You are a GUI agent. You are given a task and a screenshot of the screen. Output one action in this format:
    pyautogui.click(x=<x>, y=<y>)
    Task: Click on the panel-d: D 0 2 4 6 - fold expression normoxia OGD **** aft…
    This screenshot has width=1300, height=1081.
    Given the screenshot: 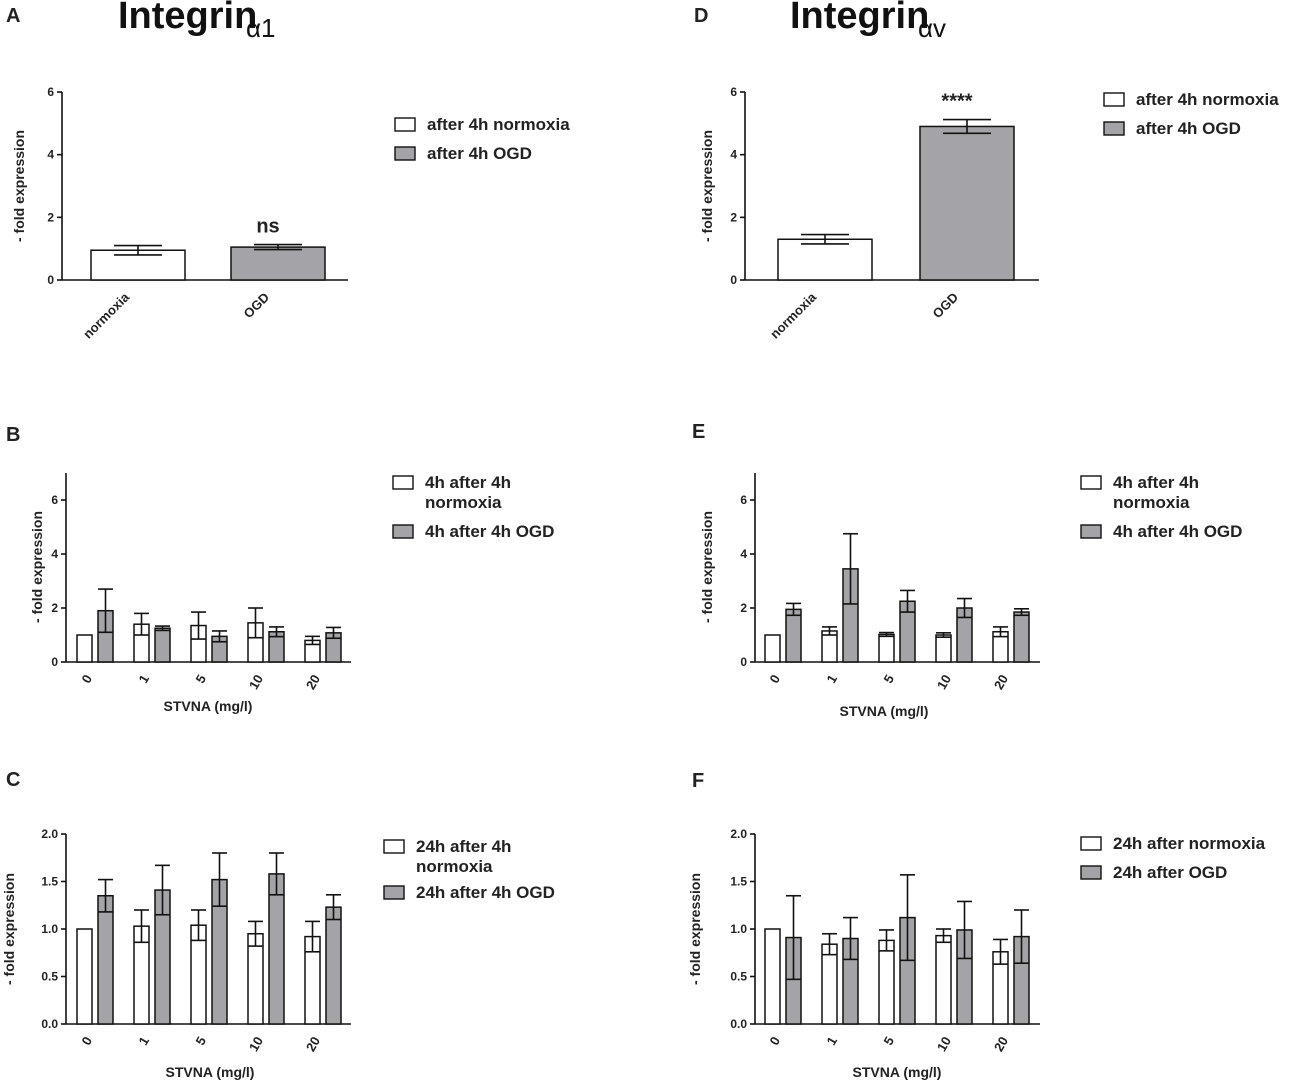 What is the action you would take?
    pyautogui.click(x=986, y=173)
    